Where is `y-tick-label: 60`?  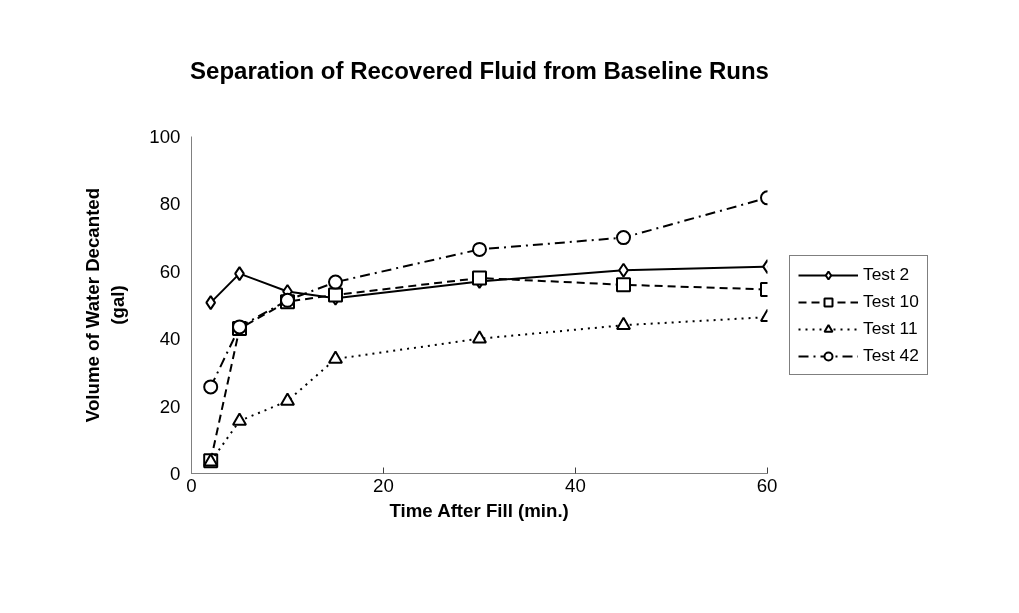 y-tick-label: 60 is located at coordinates (170, 271).